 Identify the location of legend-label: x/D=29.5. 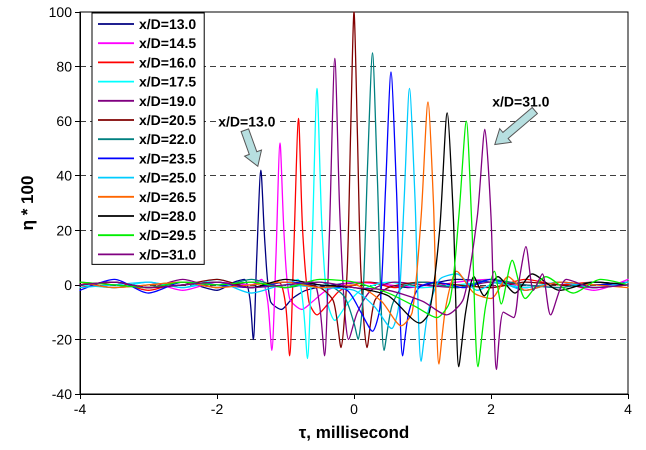
(167, 235).